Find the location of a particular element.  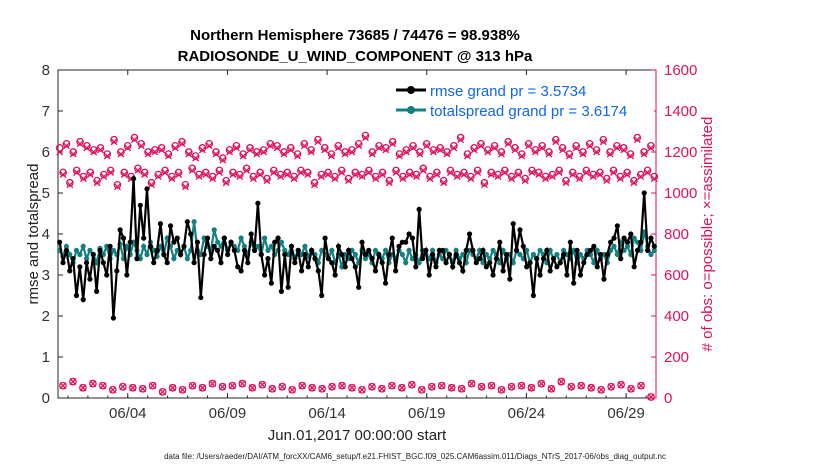

chart-subtitle: RADIOSONDE_U_WIND_COMPONENT @ 313 hPa is located at coordinates (355, 56).